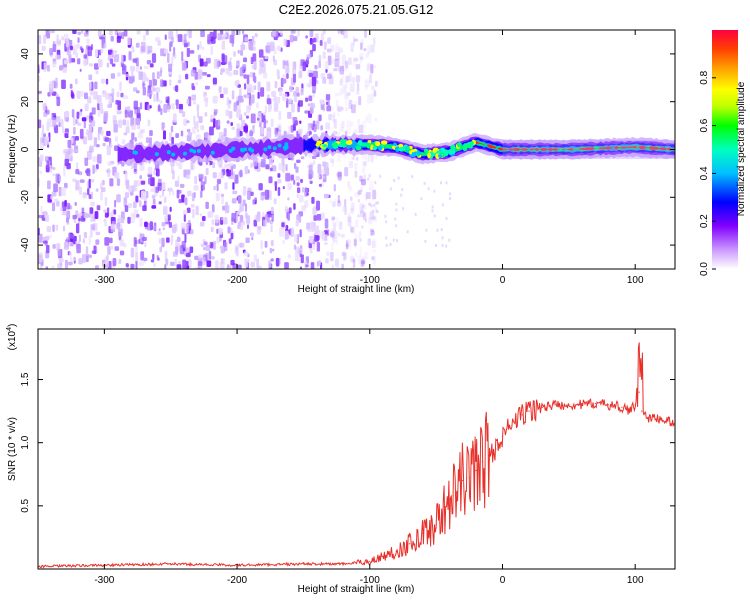  I want to click on x-tick-label: 0, so click(503, 580).